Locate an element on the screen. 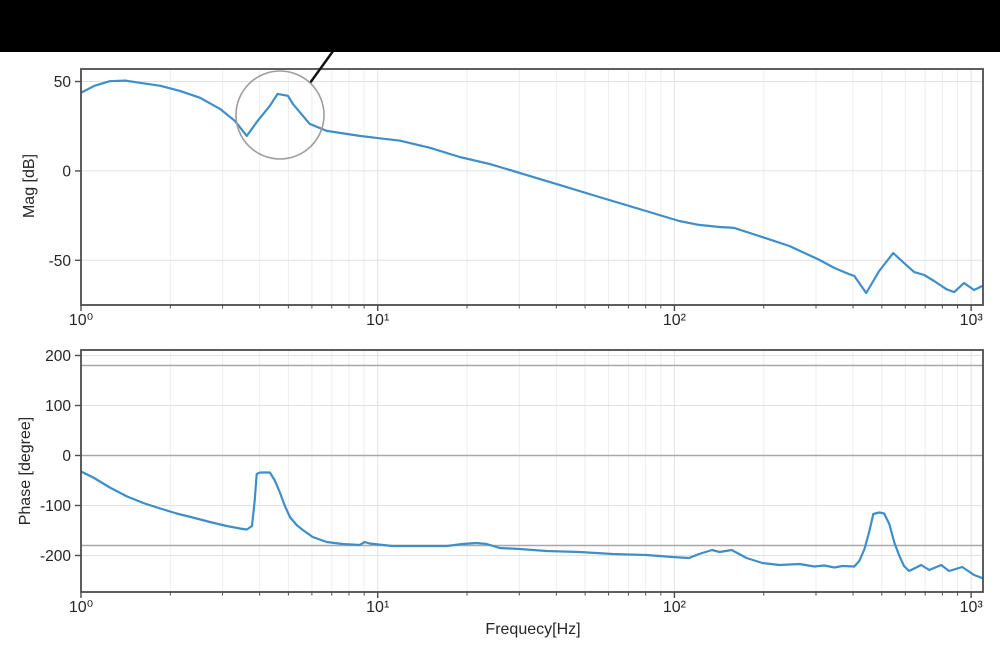  redacted-title-bar is located at coordinates (500, 26).